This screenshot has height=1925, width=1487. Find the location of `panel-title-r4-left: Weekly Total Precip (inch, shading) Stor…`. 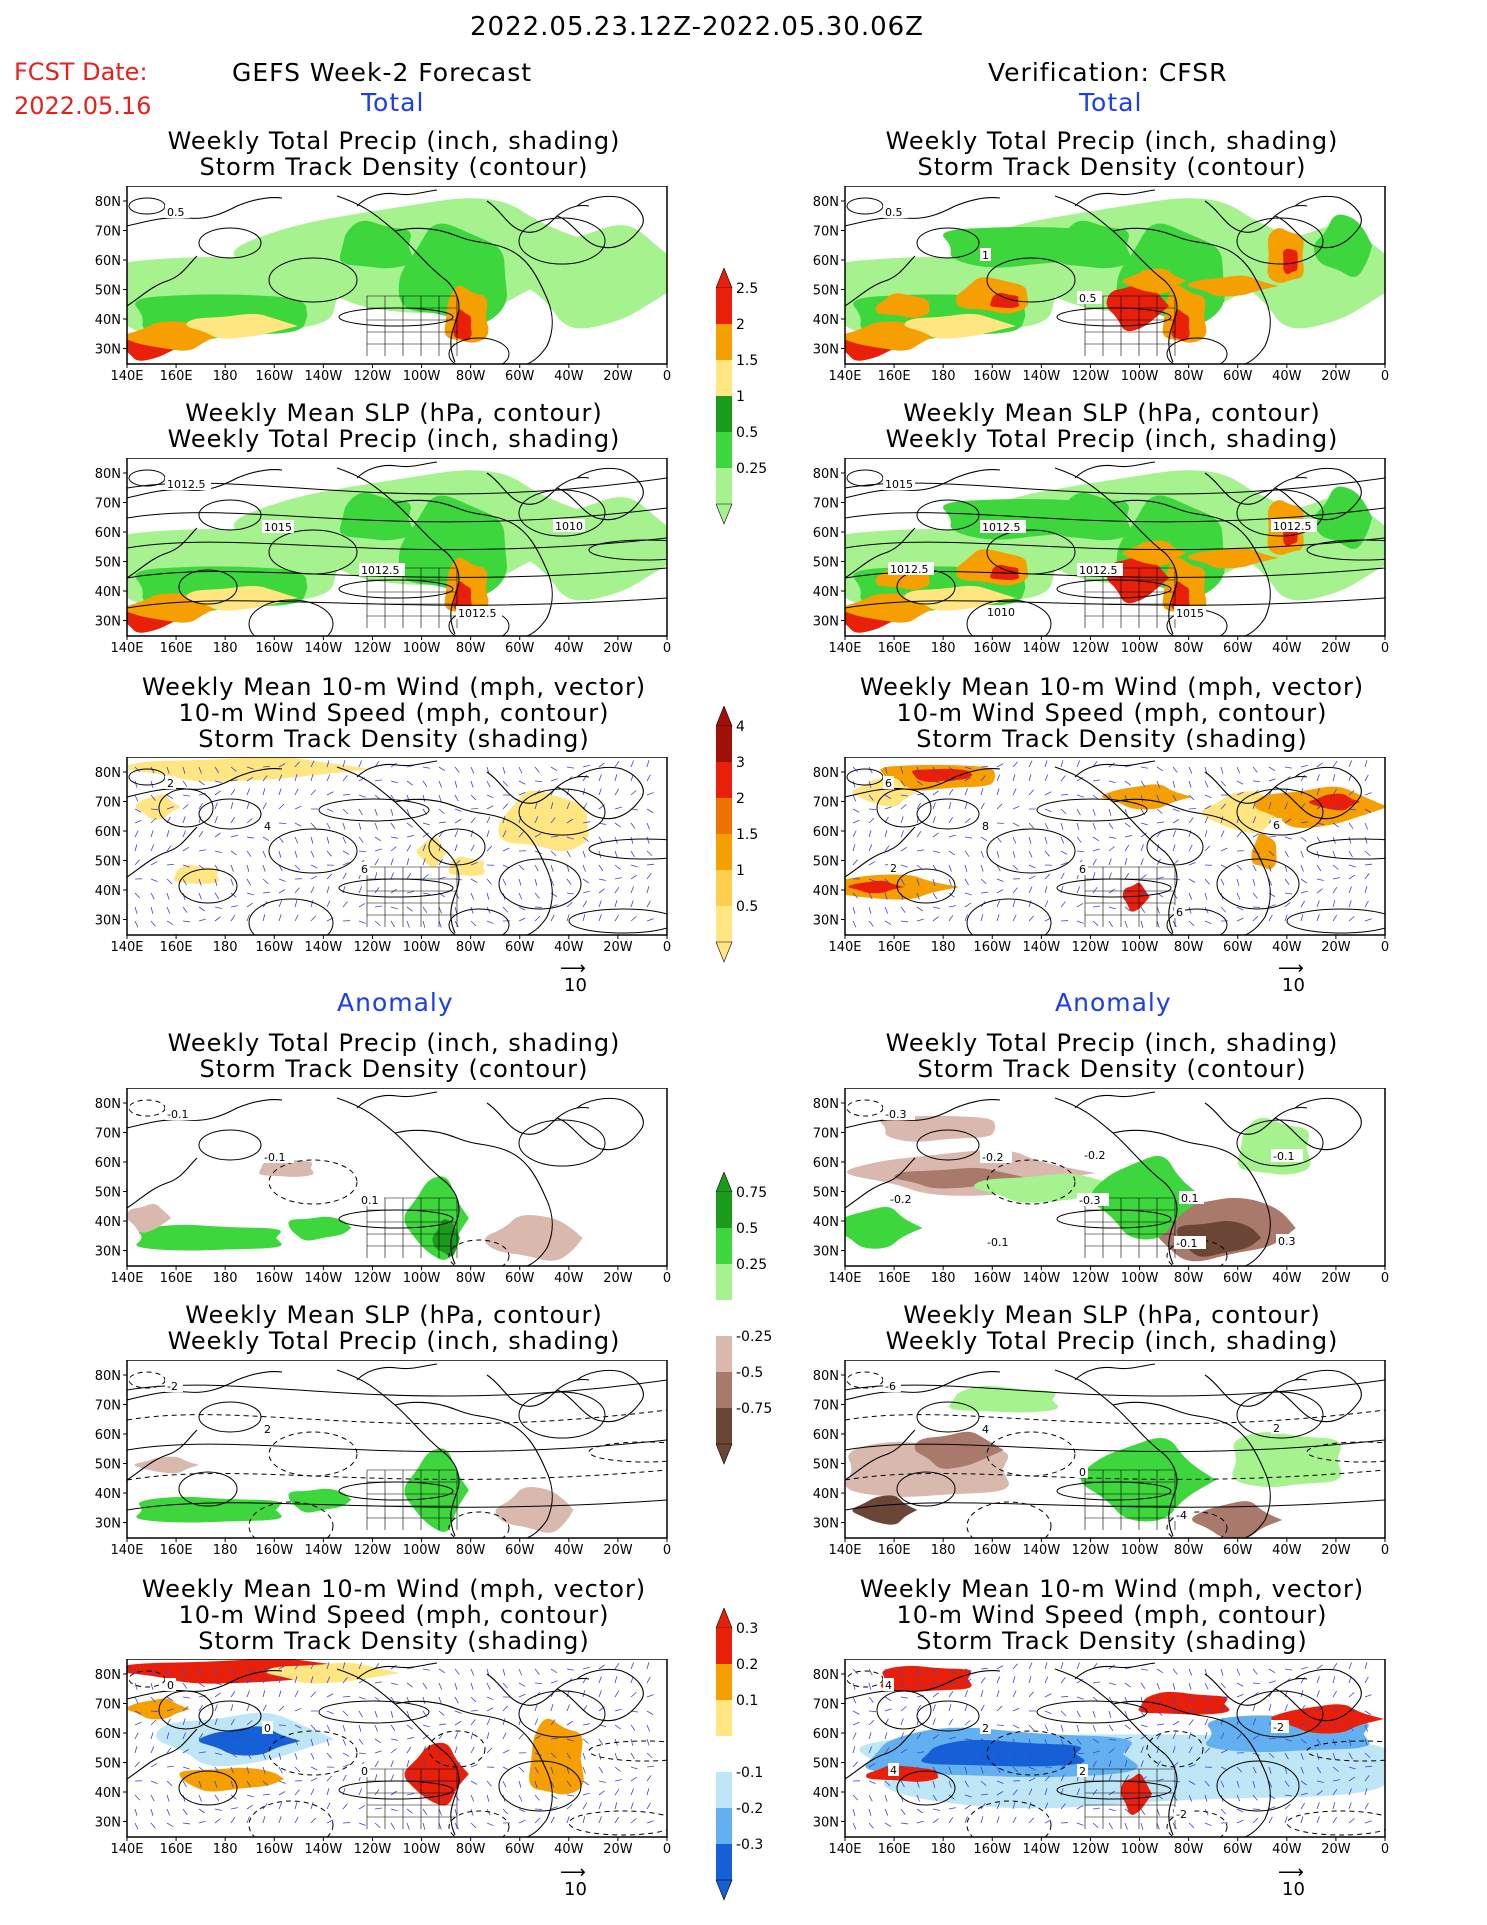

panel-title-r4-left: Weekly Total Precip (inch, shading) Stor… is located at coordinates (394, 1056).